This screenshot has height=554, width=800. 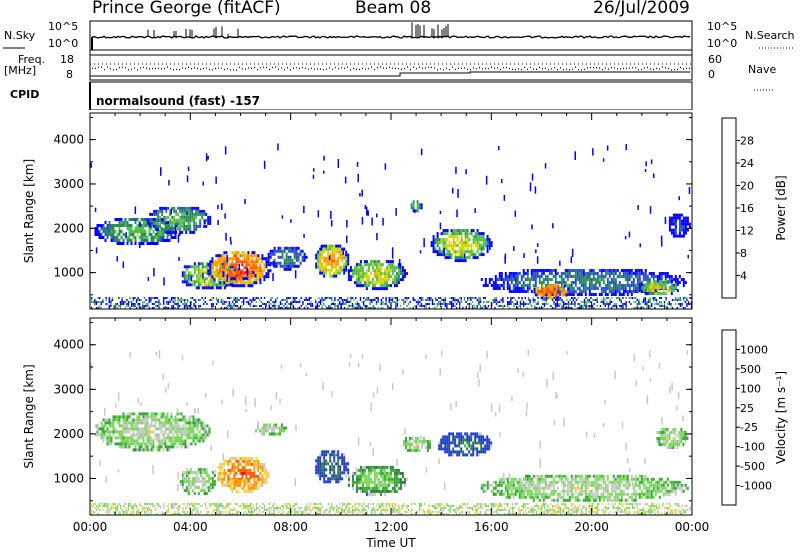 I want to click on freq-panel-frame, so click(x=391, y=67).